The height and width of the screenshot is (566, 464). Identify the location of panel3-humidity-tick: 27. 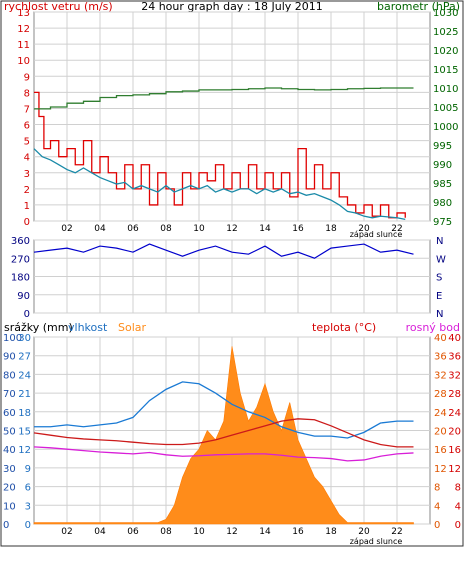
(24, 357).